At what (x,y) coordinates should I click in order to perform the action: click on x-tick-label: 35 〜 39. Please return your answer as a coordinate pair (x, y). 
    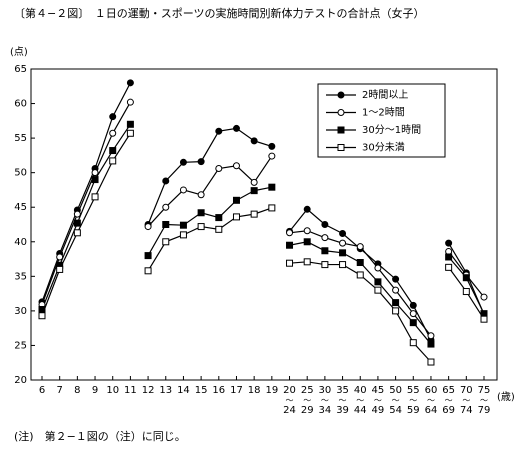
    Looking at the image, I should click on (342, 400).